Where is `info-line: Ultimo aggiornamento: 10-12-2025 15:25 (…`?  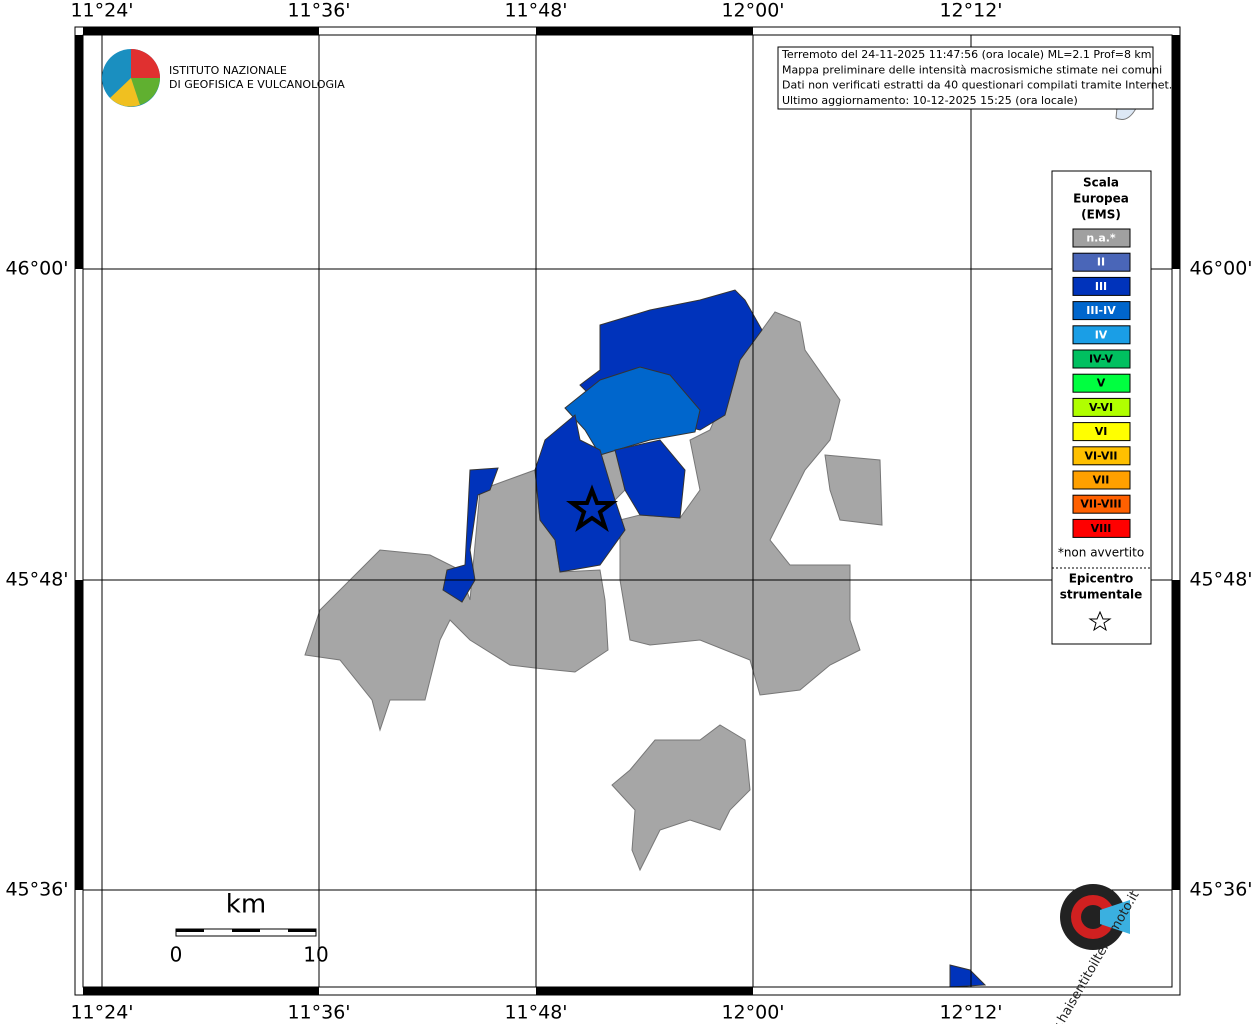 info-line: Ultimo aggiornamento: 10-12-2025 15:25 (… is located at coordinates (930, 100).